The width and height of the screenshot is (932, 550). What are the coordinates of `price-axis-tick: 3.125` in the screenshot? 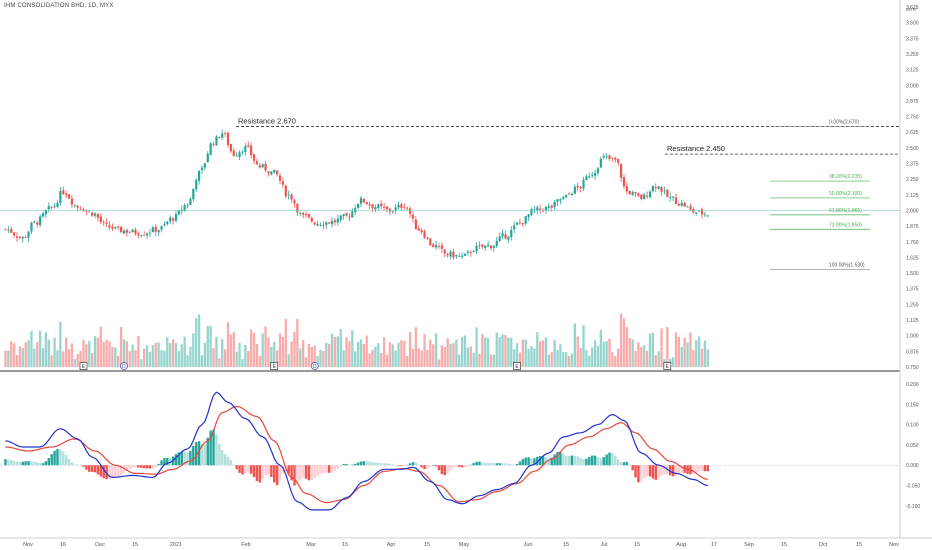 It's located at (912, 71).